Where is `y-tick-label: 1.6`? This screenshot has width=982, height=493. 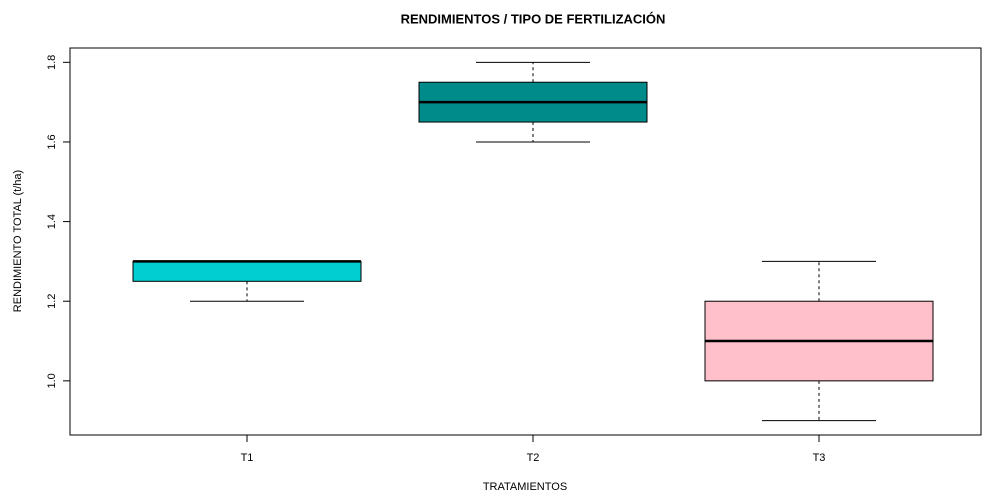
y-tick-label: 1.6 is located at coordinates (52, 141).